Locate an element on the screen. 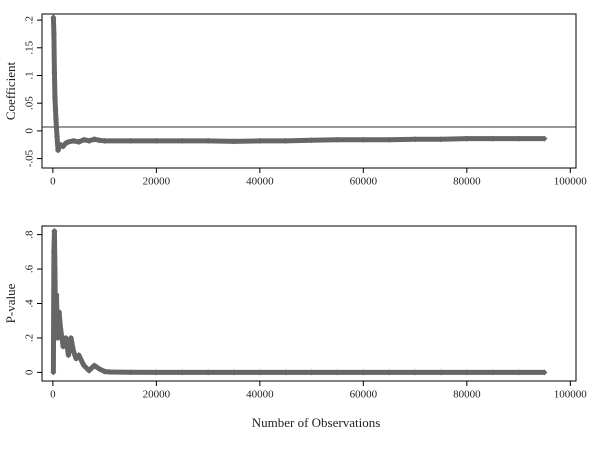 The image size is (600, 449). y-tick-label: .8 is located at coordinates (30, 234).